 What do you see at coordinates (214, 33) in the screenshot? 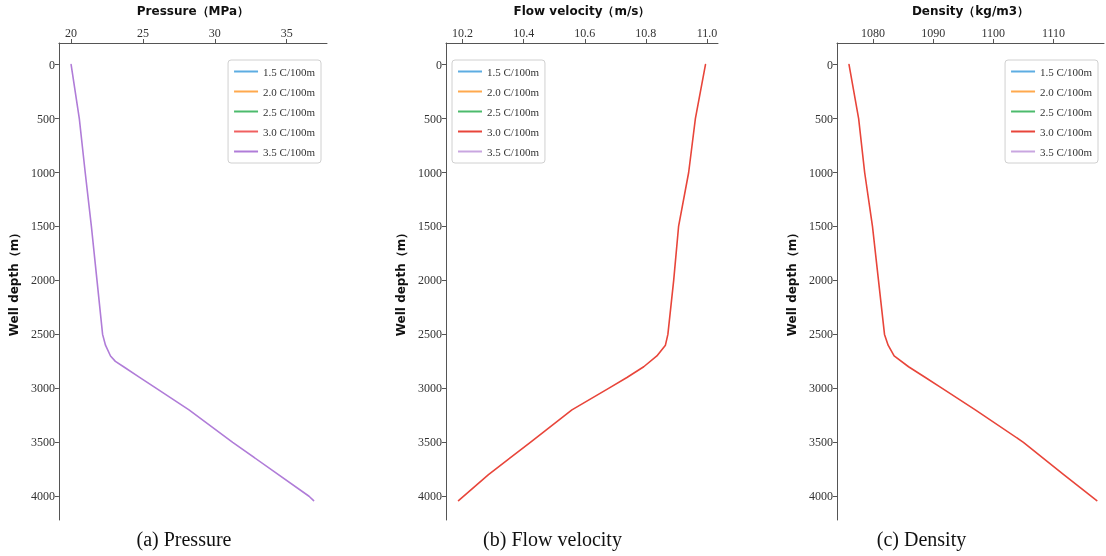
I see `x-tick-label: 30` at bounding box center [214, 33].